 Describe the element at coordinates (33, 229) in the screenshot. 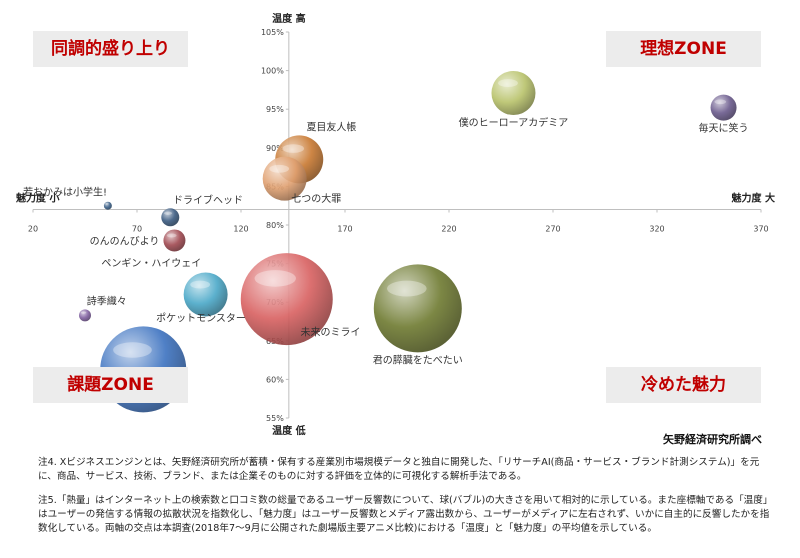

I see `x-tick-label: 20` at that location.